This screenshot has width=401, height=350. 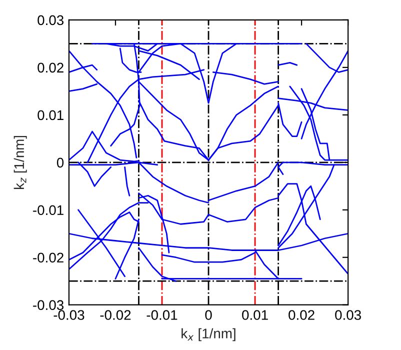 What do you see at coordinates (60, 163) in the screenshot?
I see `y-tick-label: 0` at bounding box center [60, 163].